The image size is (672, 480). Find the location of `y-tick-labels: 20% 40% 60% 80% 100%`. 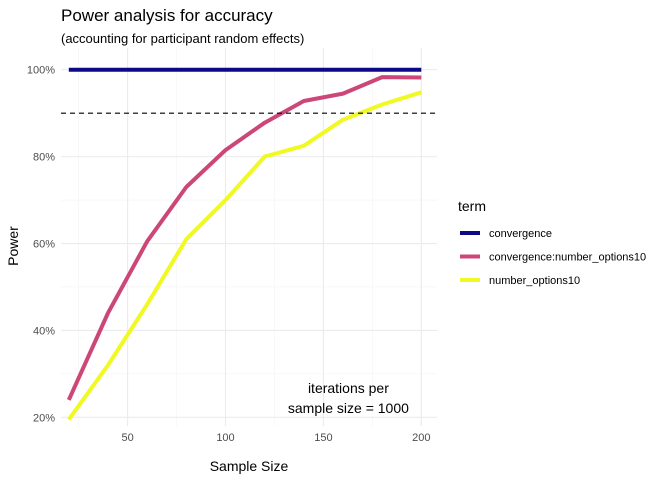

y-tick-labels: 20% 40% 60% 80% 100% is located at coordinates (41, 245).